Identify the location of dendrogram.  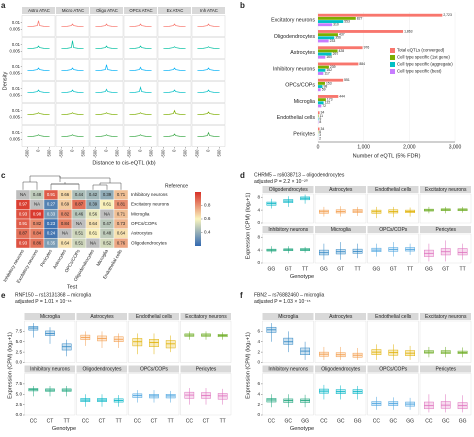
(72, 182).